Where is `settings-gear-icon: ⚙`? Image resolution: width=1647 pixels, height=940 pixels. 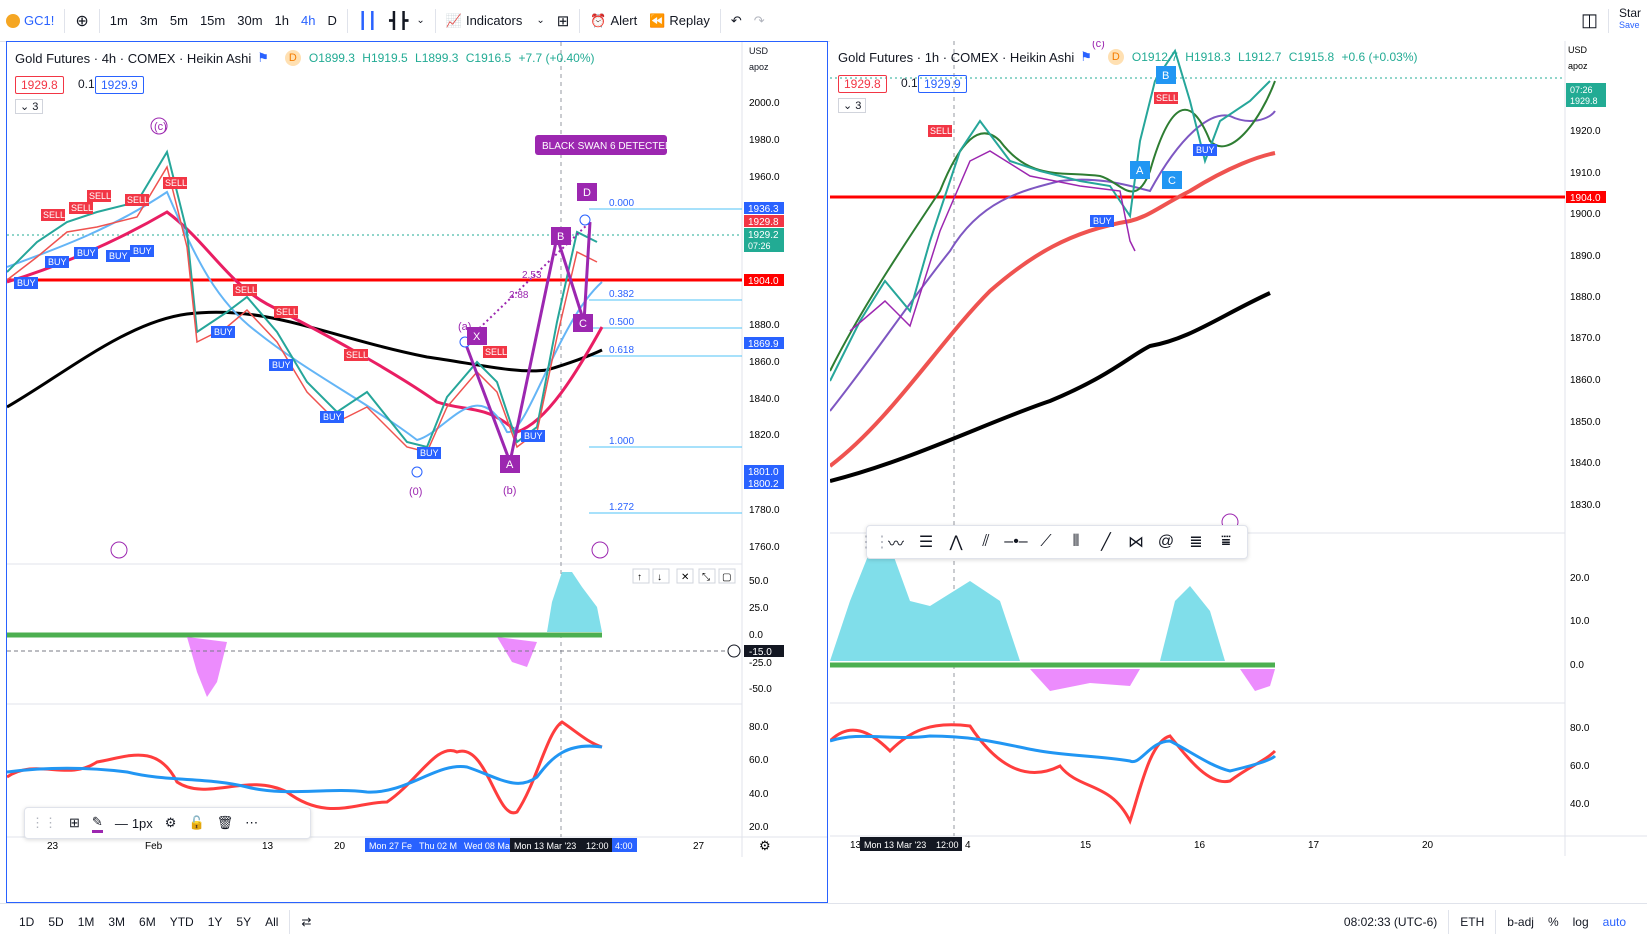 settings-gear-icon: ⚙ is located at coordinates (765, 845).